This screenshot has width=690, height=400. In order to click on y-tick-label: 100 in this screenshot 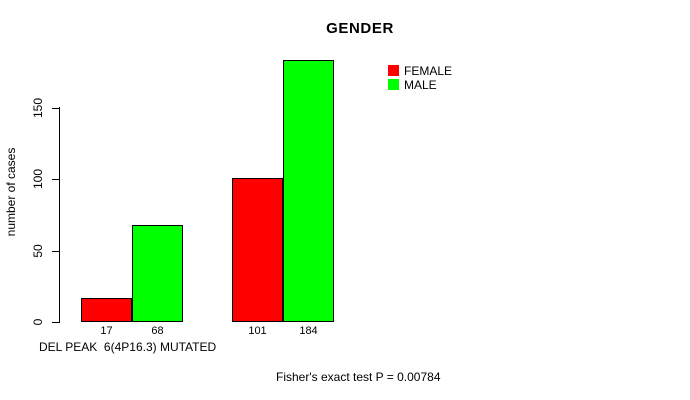, I will do `click(38, 179)`.